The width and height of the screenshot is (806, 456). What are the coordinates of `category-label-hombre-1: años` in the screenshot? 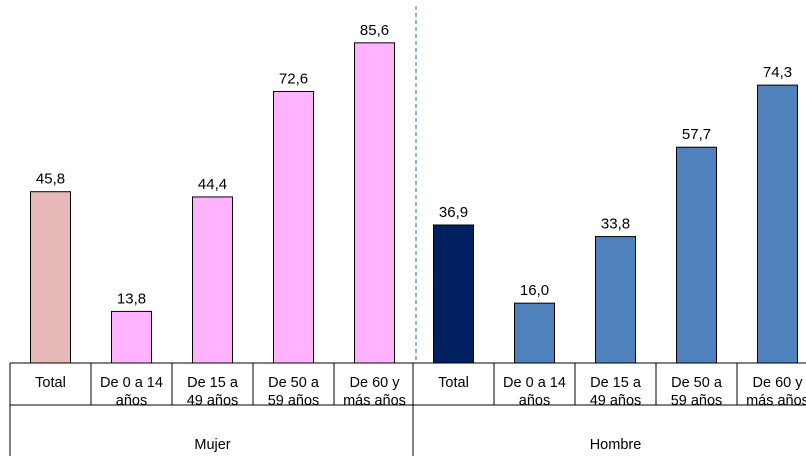 It's located at (534, 401).